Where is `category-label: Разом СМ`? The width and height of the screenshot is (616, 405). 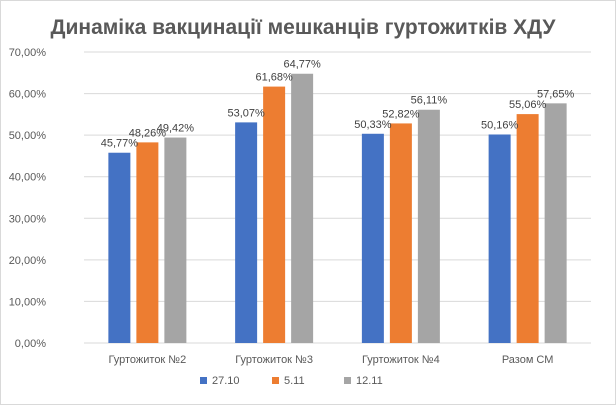
category-label: Разом СМ is located at coordinates (528, 360).